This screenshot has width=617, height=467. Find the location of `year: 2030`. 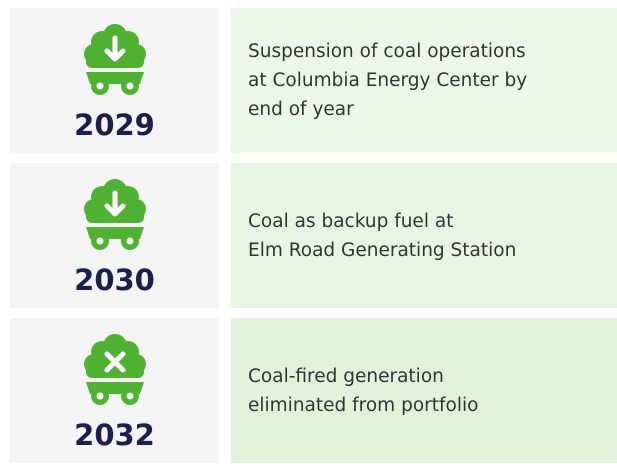

year: 2030 is located at coordinates (114, 280).